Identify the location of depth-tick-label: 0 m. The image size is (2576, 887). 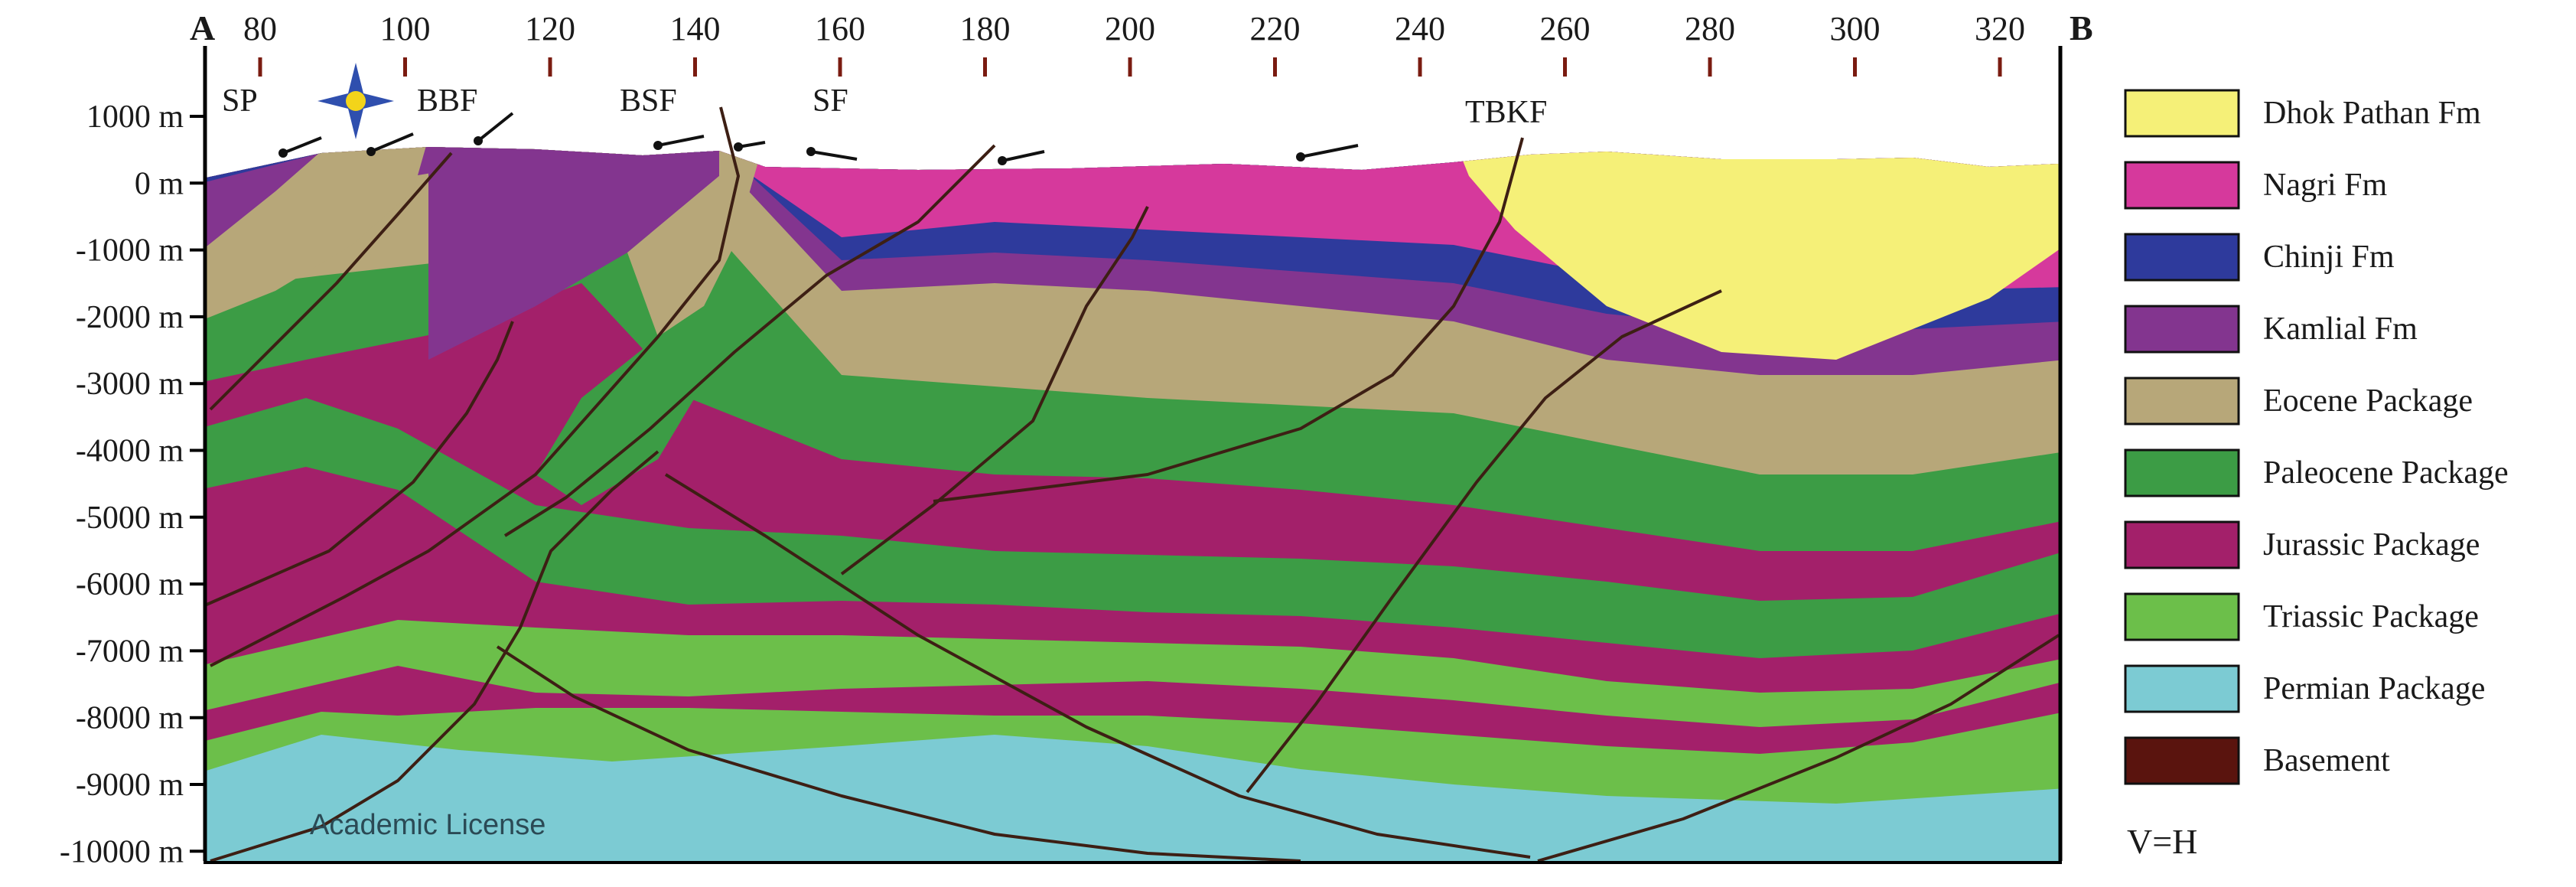
(160, 183).